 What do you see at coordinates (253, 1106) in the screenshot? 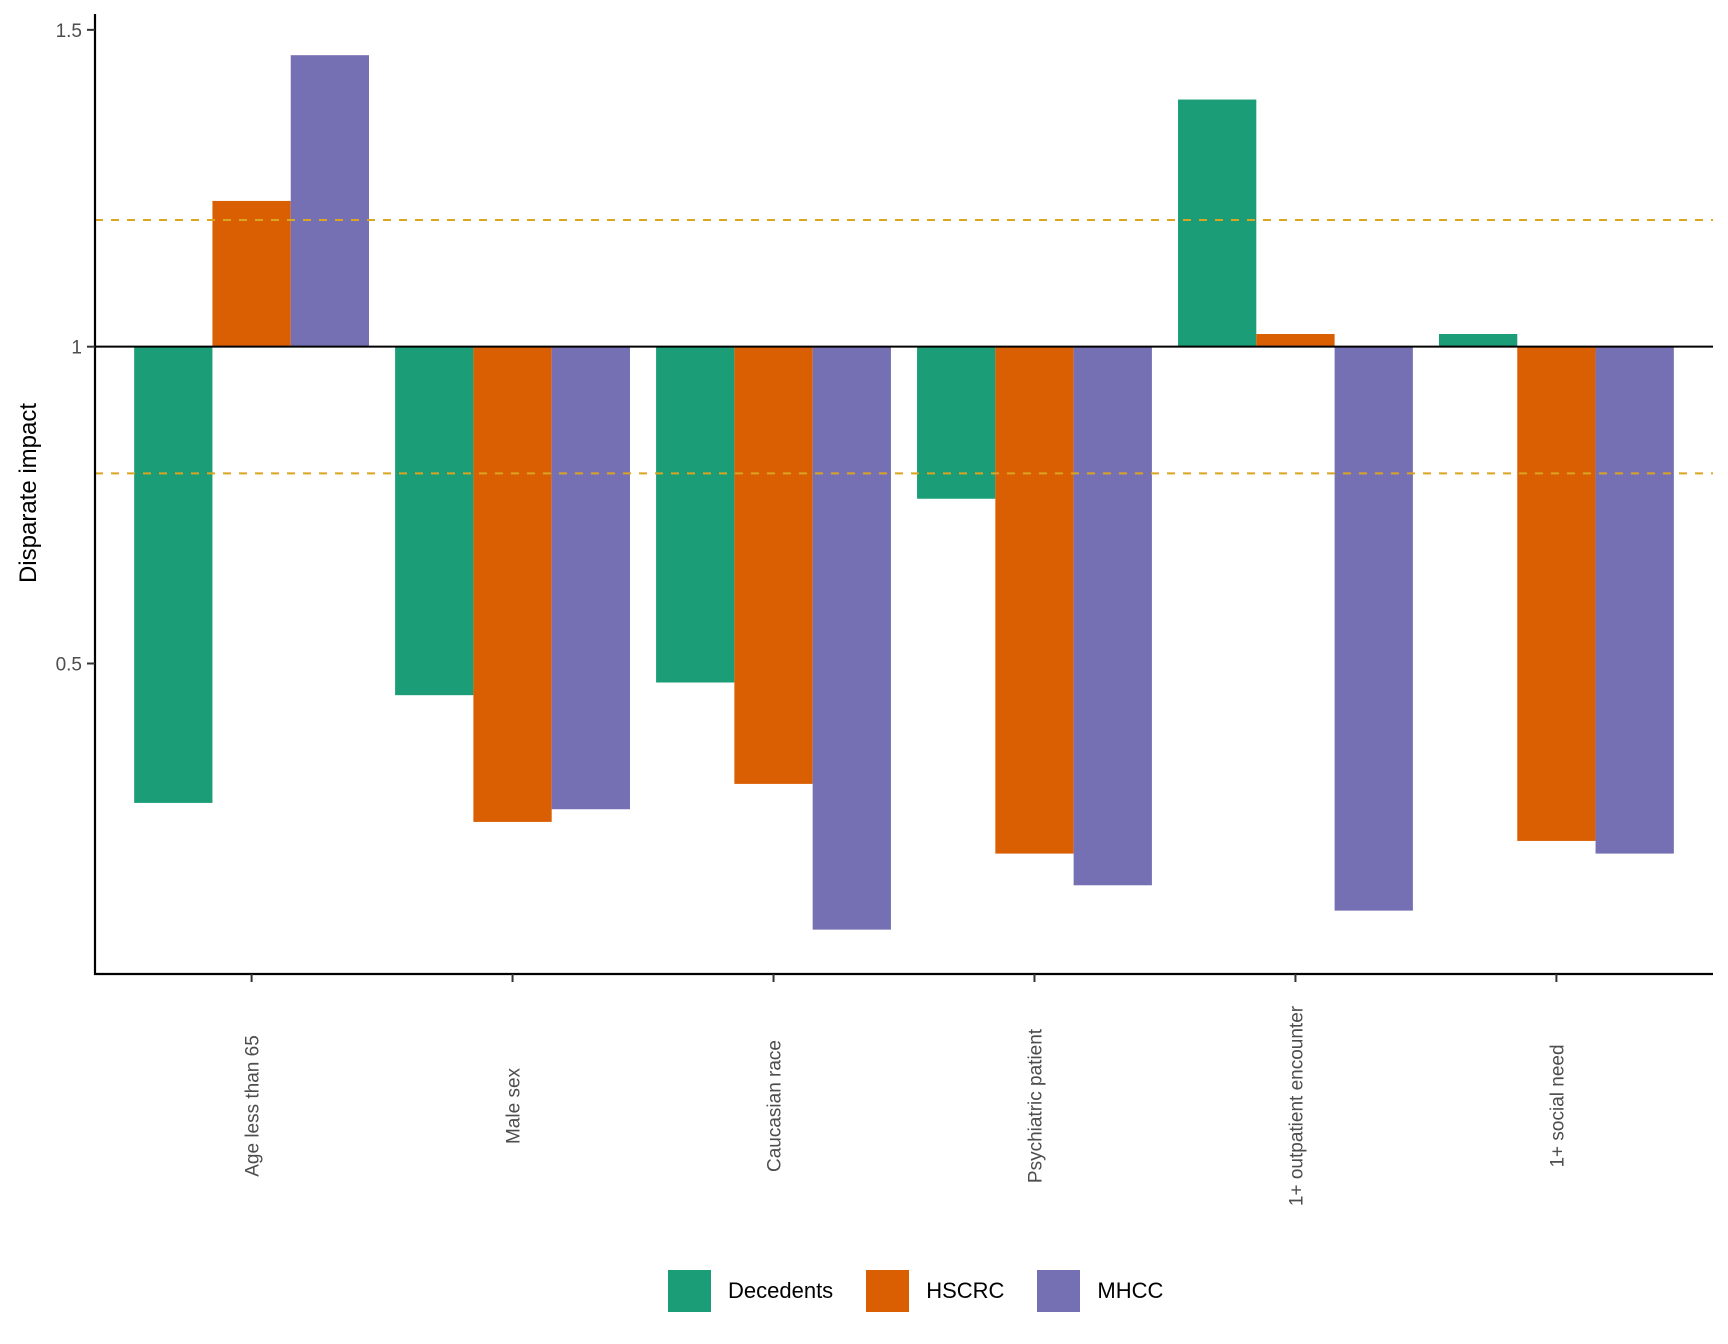
I see `x-tick-label: Age less than 65` at bounding box center [253, 1106].